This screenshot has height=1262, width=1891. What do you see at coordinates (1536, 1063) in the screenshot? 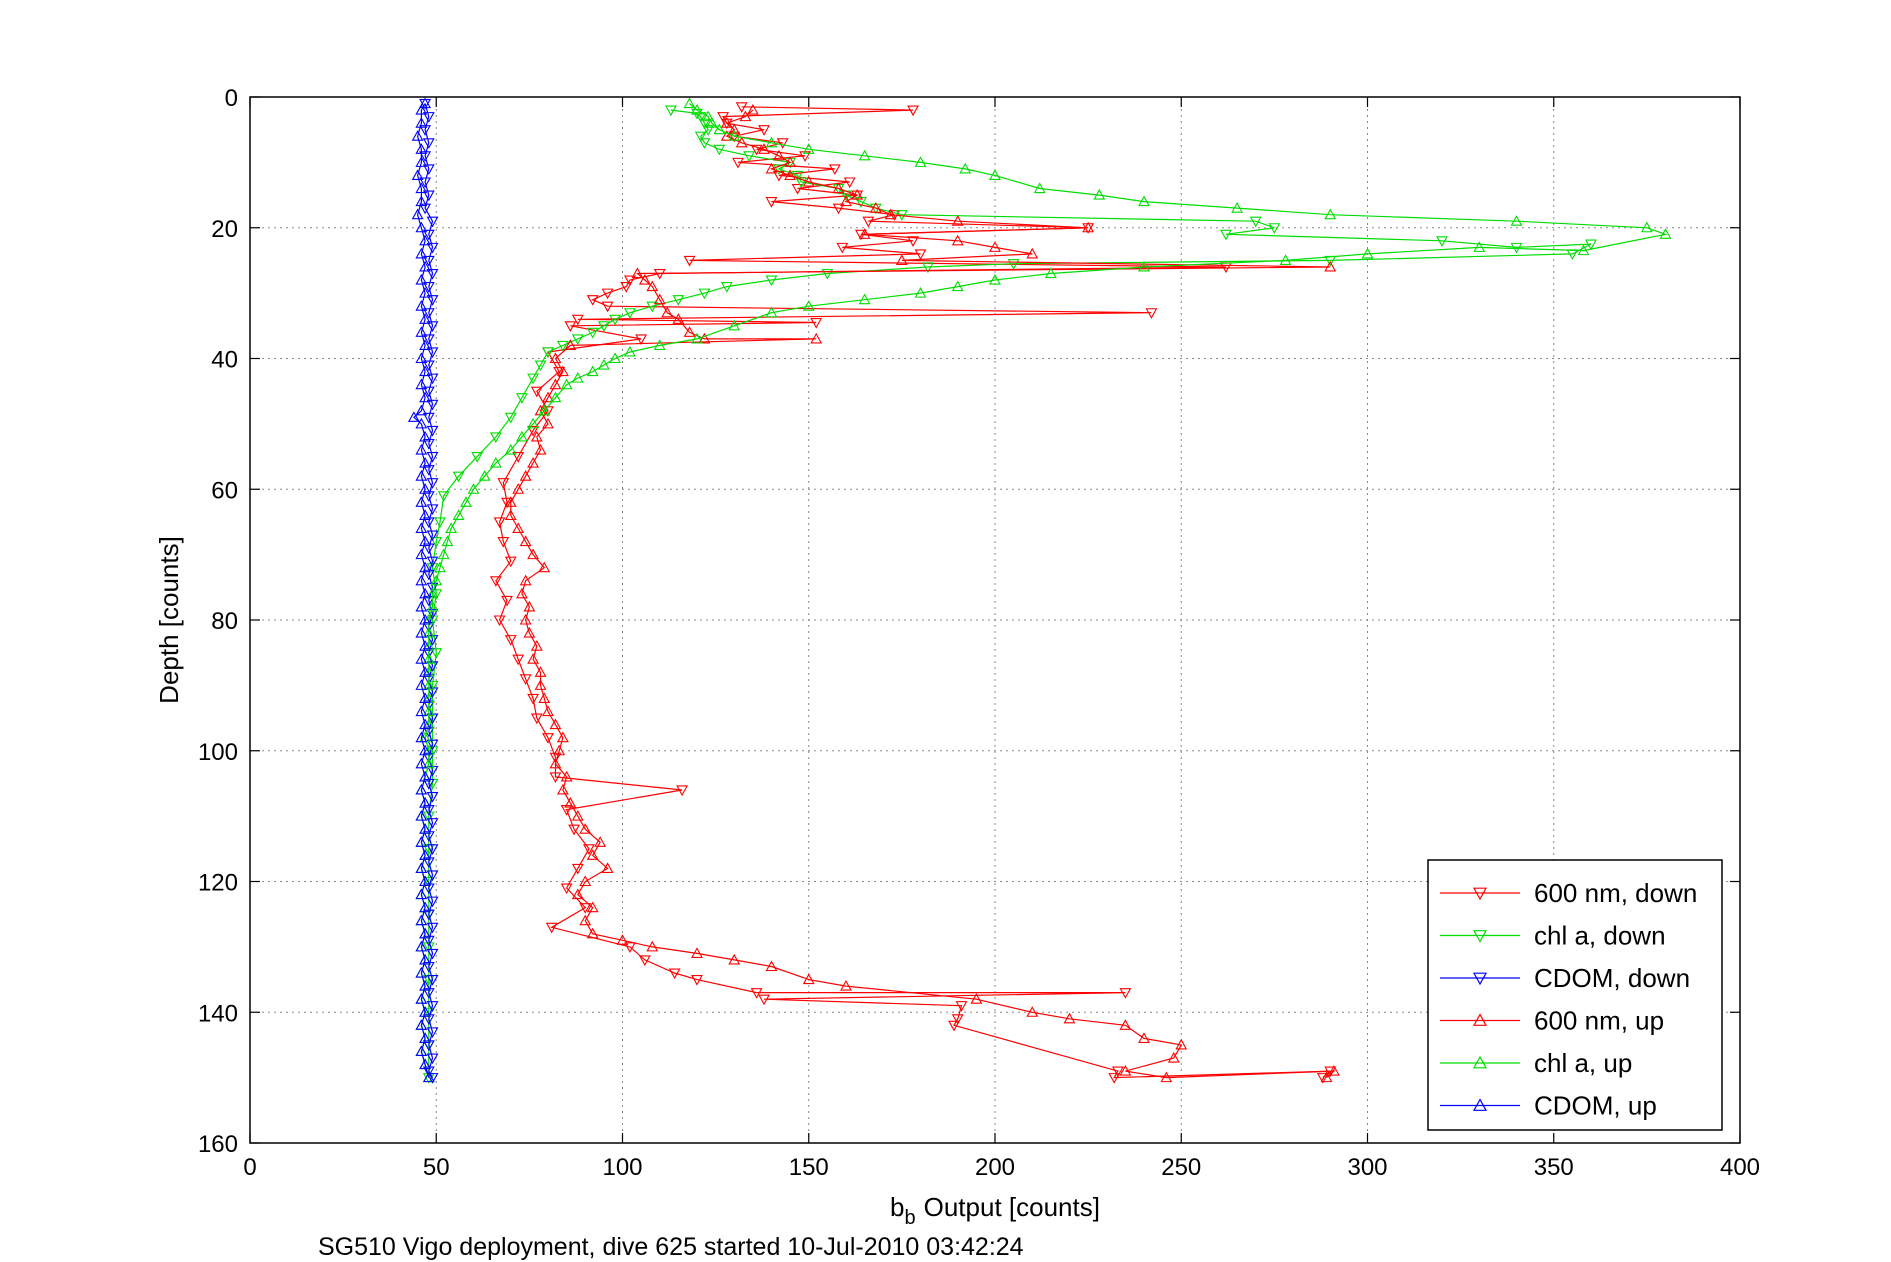
I see `legend-item: chl a, up` at bounding box center [1536, 1063].